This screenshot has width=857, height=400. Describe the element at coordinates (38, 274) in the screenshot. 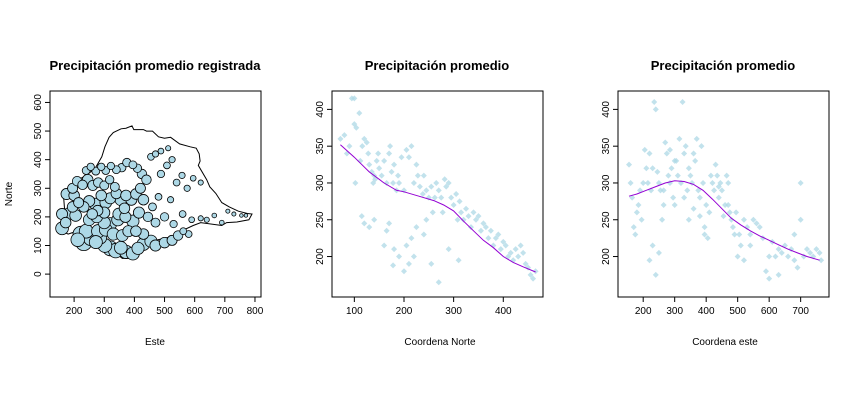

I see `y-tick-label: 0` at that location.